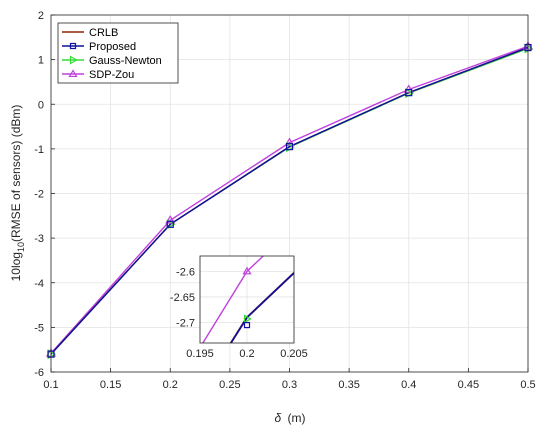  I want to click on x-tick-label: 0.3, so click(289, 385).